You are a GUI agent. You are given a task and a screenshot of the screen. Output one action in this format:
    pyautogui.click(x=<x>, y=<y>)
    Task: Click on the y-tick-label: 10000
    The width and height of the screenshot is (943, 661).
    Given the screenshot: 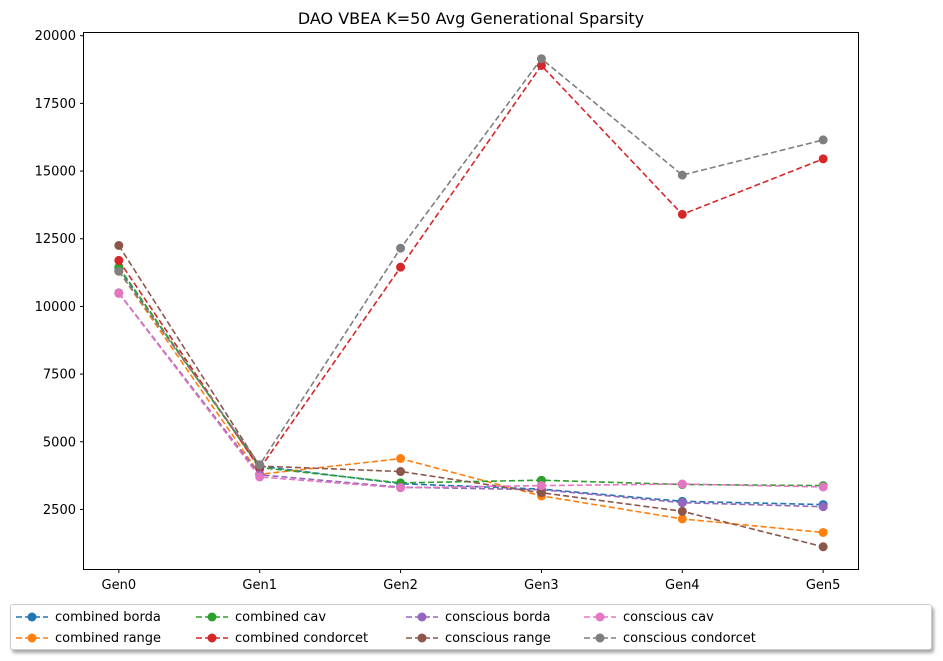 What is the action you would take?
    pyautogui.click(x=55, y=307)
    